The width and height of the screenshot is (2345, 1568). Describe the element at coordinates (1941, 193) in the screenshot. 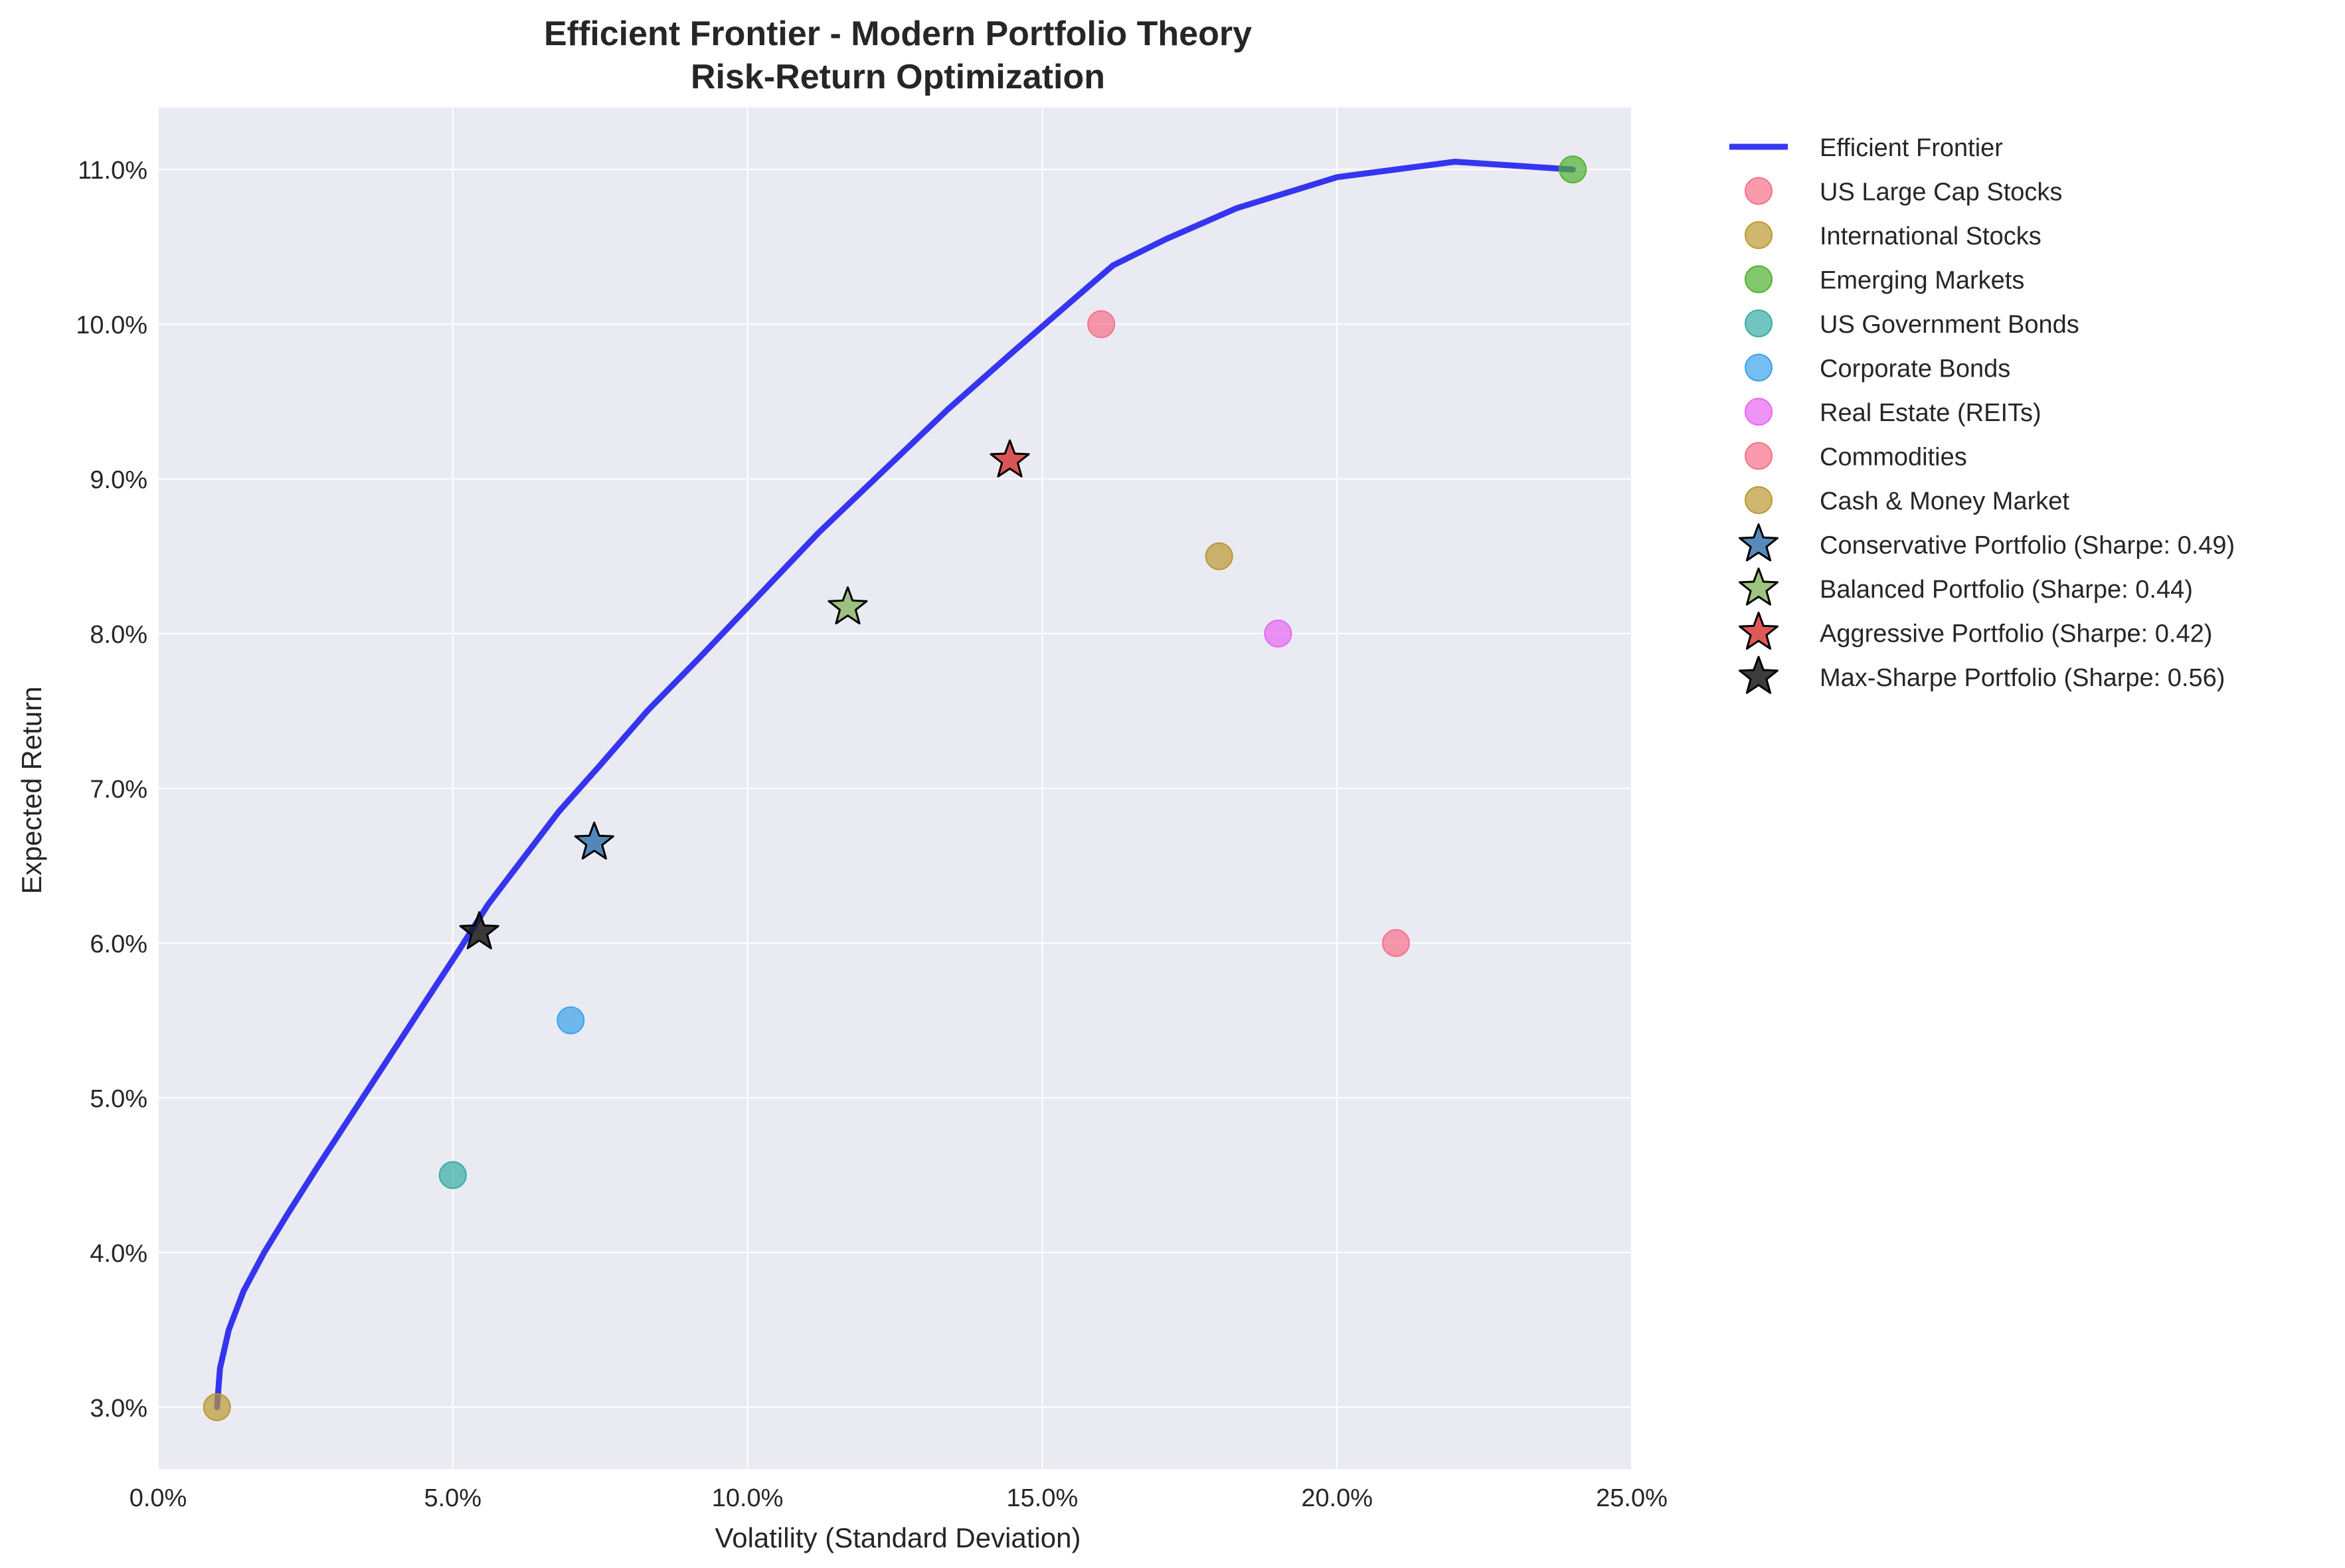

I see `legend-label: US Large Cap Stocks` at that location.